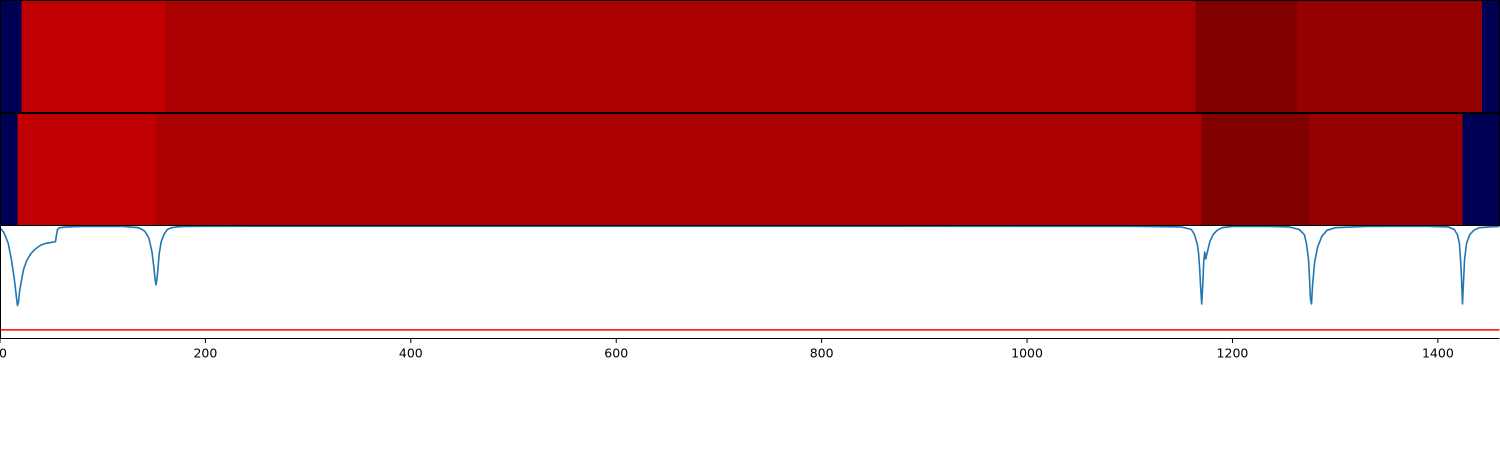 This screenshot has height=450, width=1500. I want to click on x-tick-label-5: 1000, so click(1027, 353).